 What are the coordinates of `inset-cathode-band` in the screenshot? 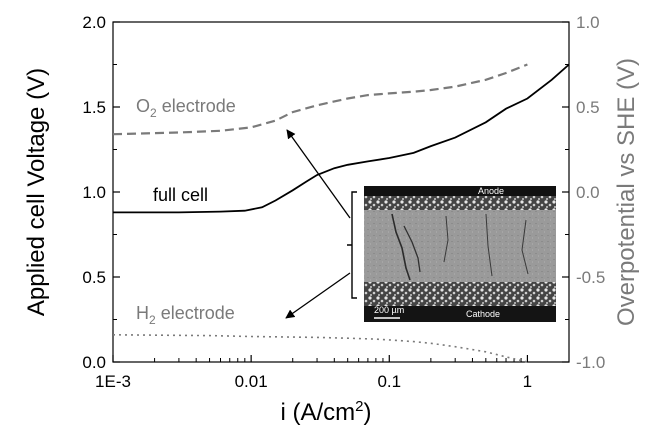 It's located at (460, 314).